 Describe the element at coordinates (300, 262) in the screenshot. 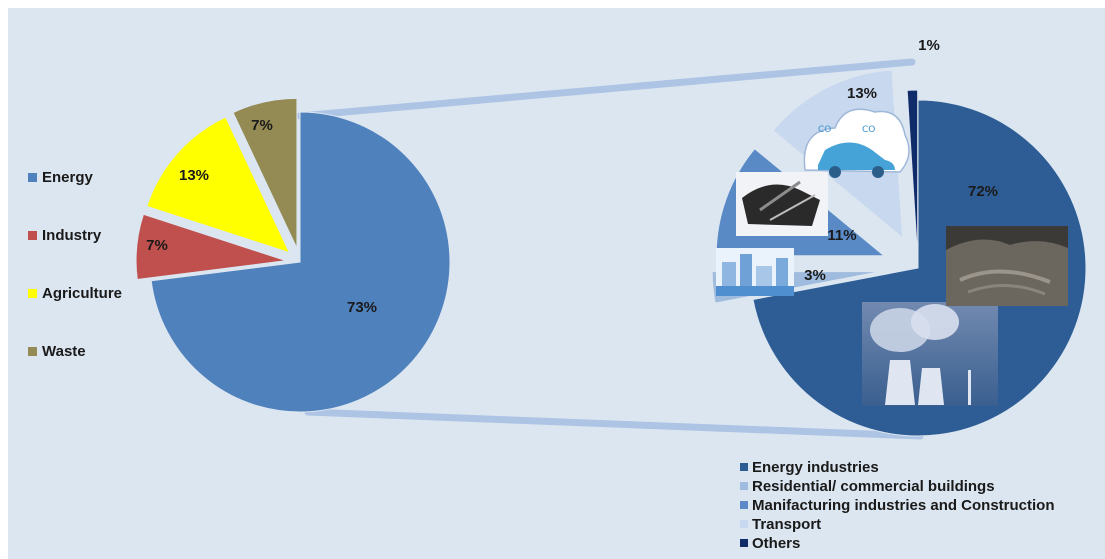

I see `pie-slice-energy` at that location.